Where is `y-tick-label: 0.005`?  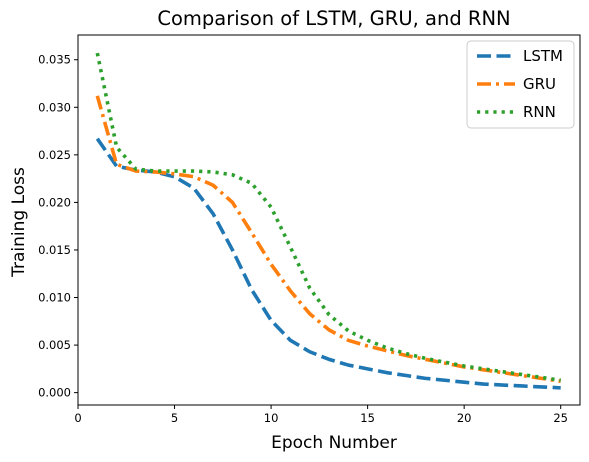 y-tick-label: 0.005 is located at coordinates (54, 345).